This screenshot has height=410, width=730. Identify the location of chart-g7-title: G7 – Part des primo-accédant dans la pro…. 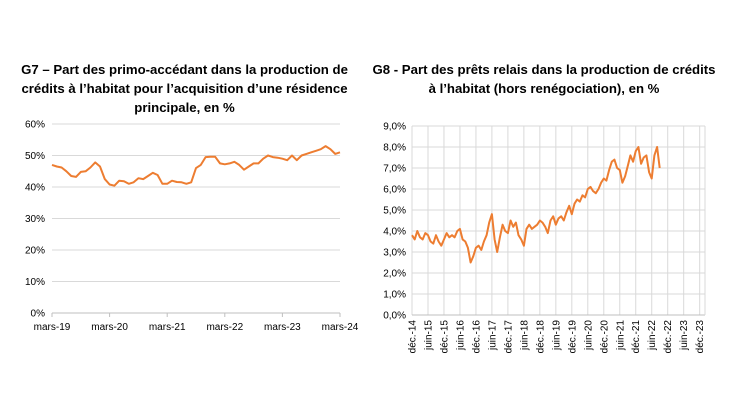
(184, 88).